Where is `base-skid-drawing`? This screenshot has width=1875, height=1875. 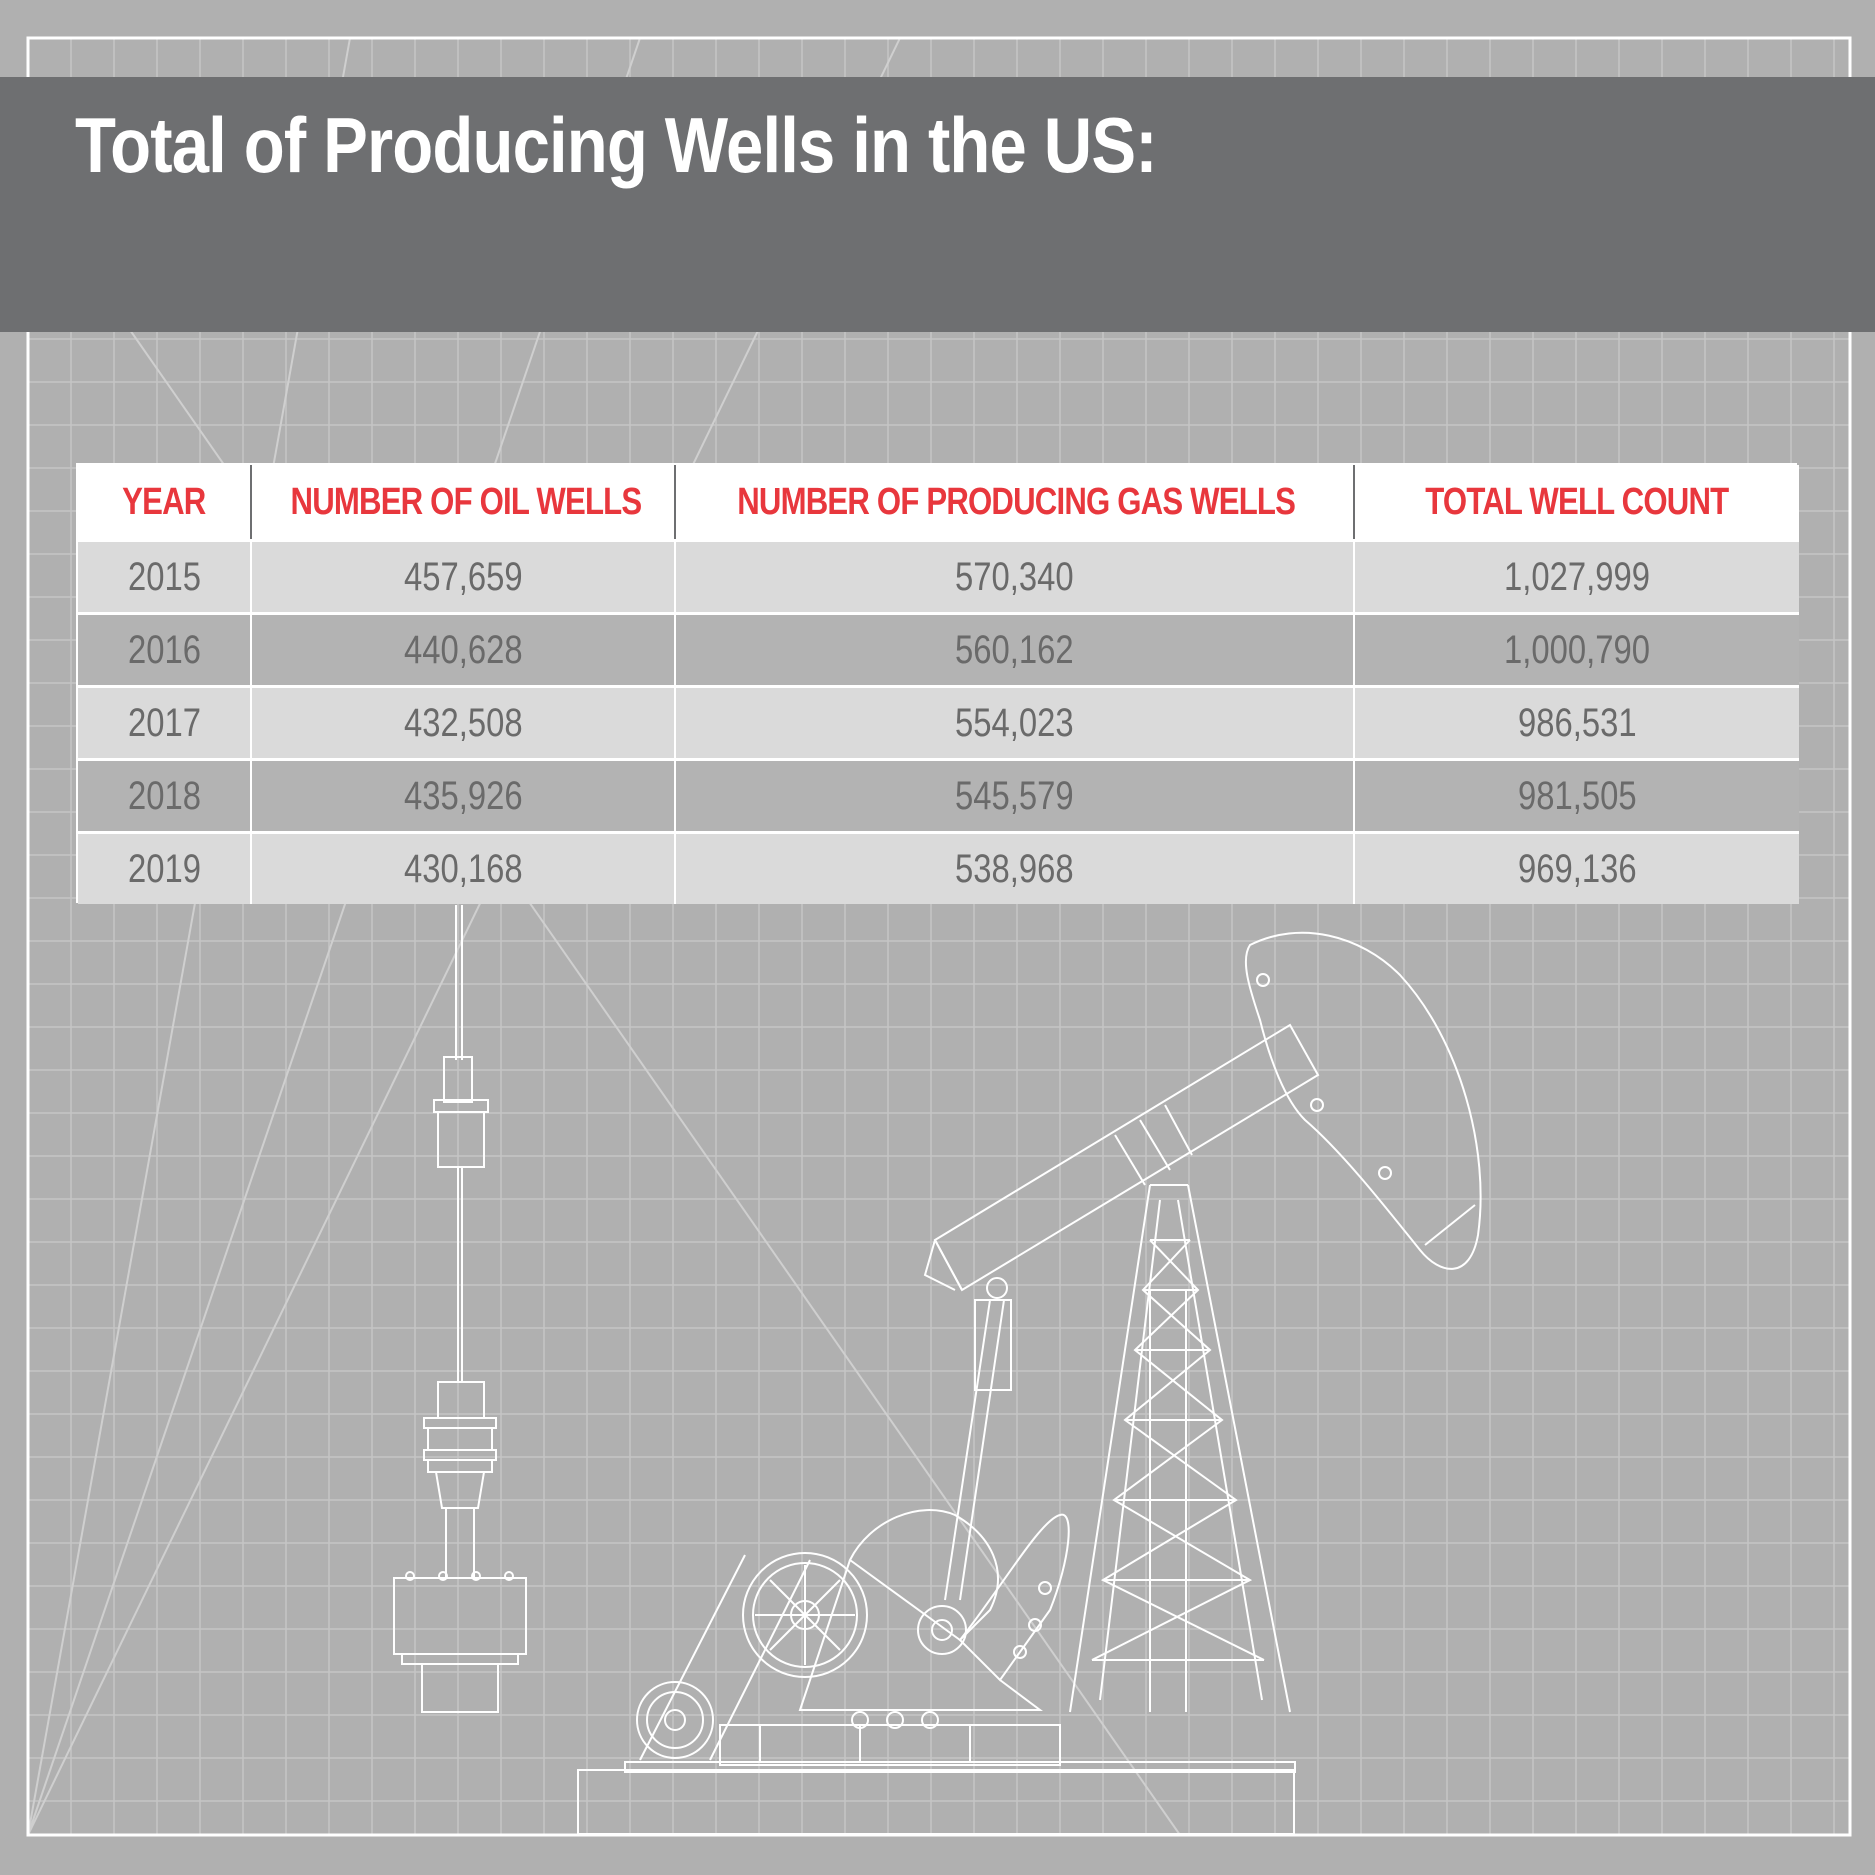 base-skid-drawing is located at coordinates (936, 1779).